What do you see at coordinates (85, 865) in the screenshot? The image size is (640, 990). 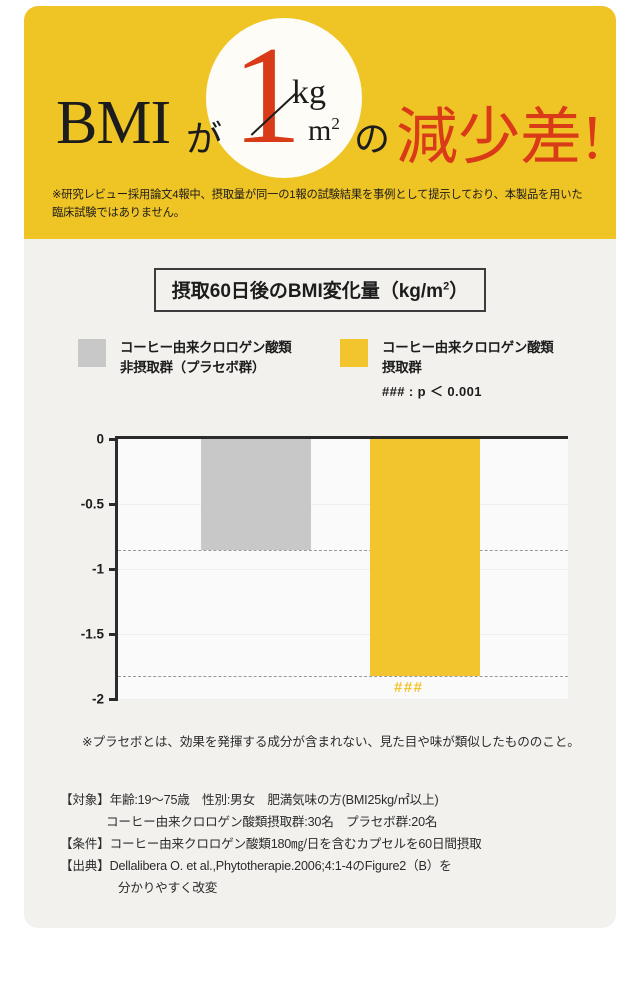 I see `study-detail-label: 【出典】` at bounding box center [85, 865].